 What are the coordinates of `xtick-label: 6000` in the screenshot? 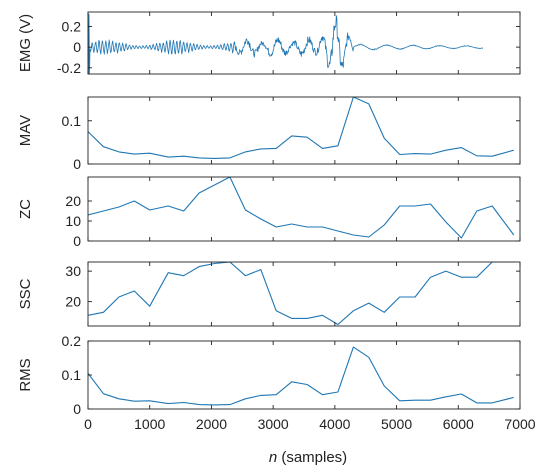 It's located at (458, 424).